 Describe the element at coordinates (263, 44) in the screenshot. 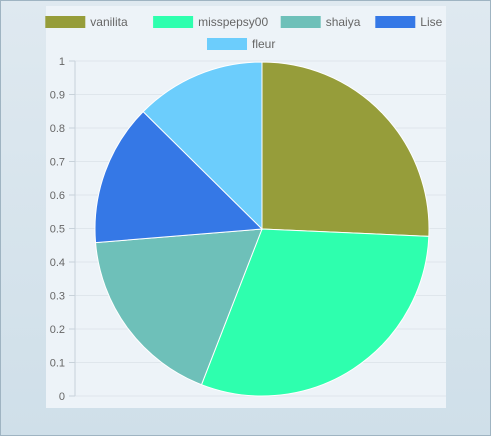

I see `legend-label: fleur` at that location.